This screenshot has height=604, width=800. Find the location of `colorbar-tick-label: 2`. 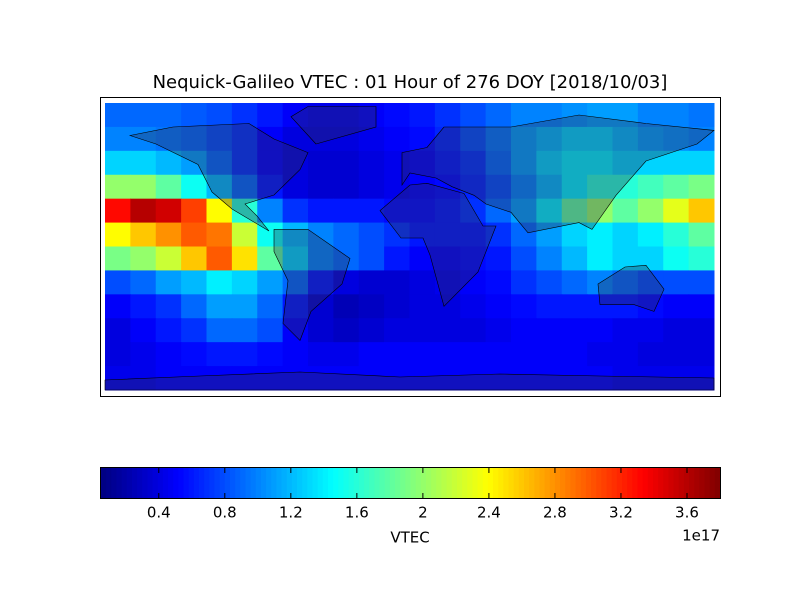

colorbar-tick-label: 2 is located at coordinates (423, 513).